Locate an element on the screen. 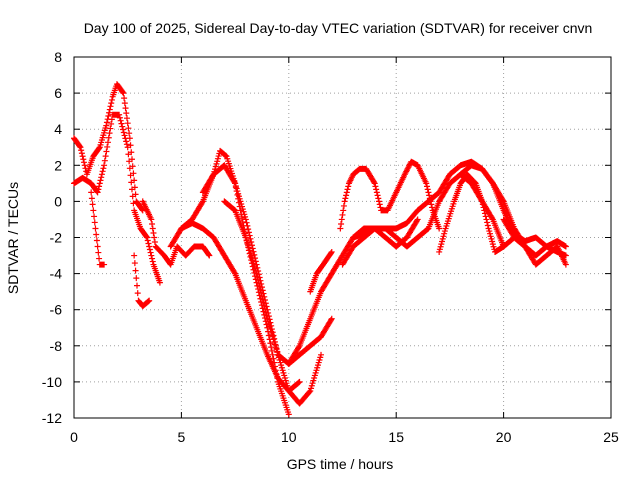  series-arc8 is located at coordinates (262, 284).